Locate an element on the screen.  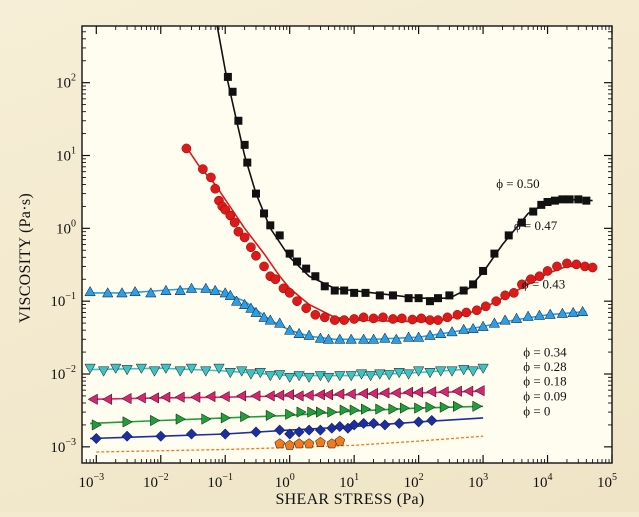
series-label: ϕ = 0.28 is located at coordinates (544, 366).